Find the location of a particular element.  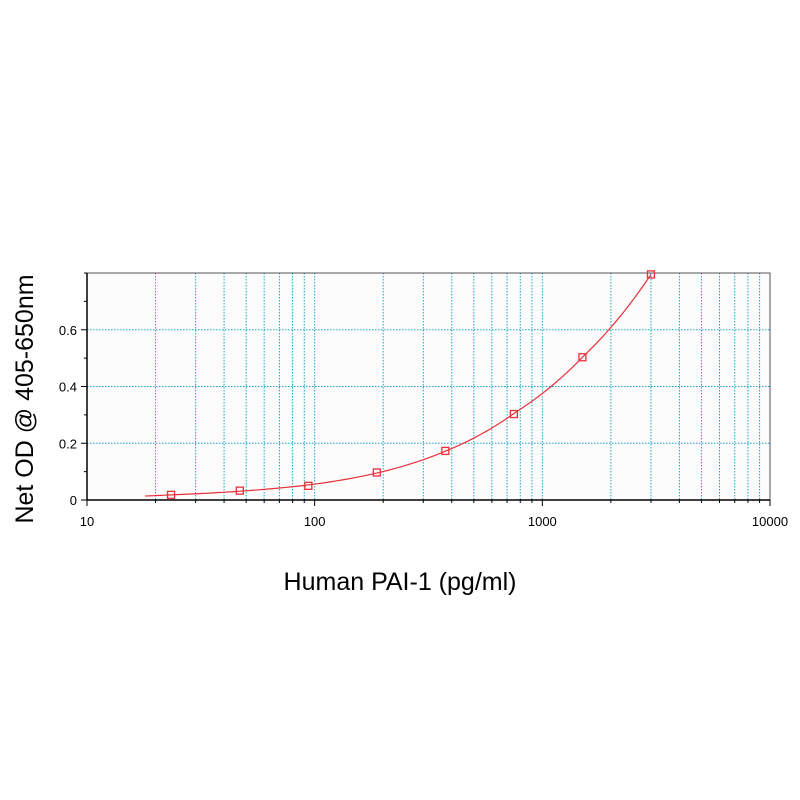

y-axis-title: Net OD @ 405-650nm is located at coordinates (25, 398).